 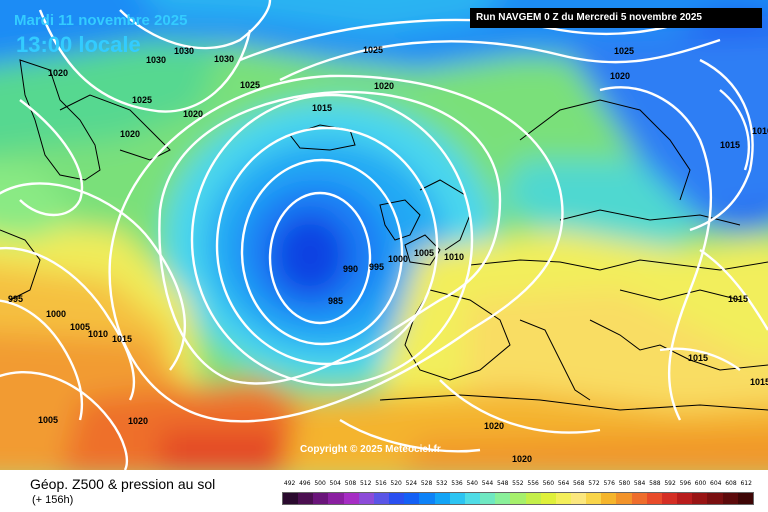 What do you see at coordinates (472, 483) in the screenshot?
I see `legend-value-label: 540` at bounding box center [472, 483].